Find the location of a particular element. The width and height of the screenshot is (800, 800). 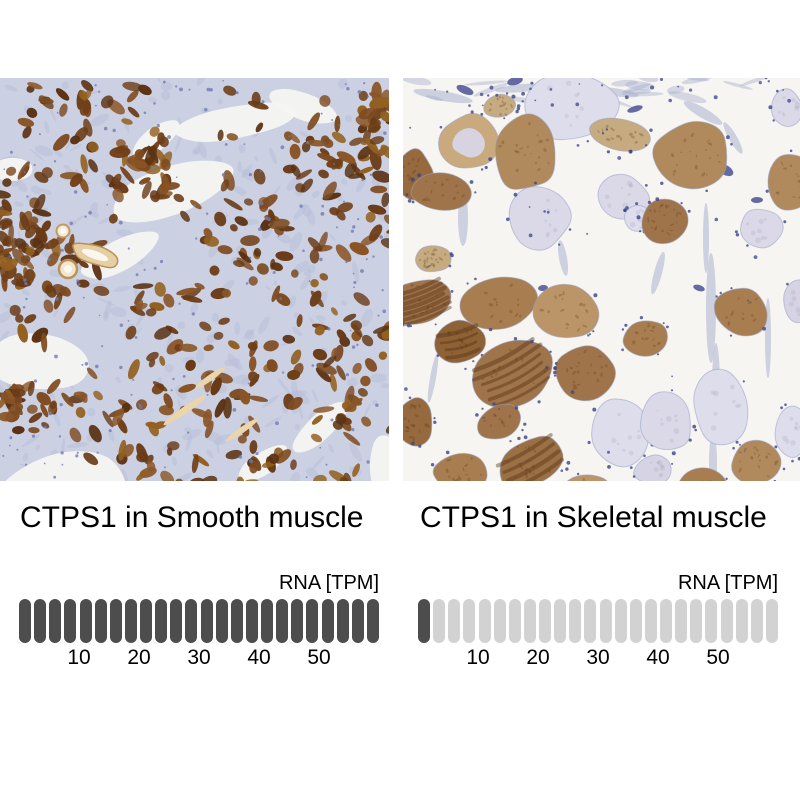

tpm-chart-smooth-muscle: RNA [TPM] 10 20 30 40 50 is located at coordinates (199, 623).